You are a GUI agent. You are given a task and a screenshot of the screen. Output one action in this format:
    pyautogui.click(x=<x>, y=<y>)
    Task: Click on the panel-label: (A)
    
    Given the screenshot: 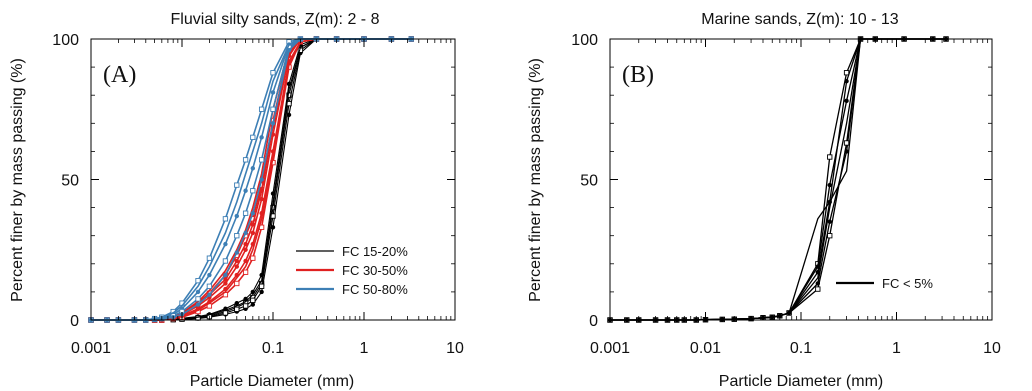 What is the action you would take?
    pyautogui.click(x=119, y=75)
    